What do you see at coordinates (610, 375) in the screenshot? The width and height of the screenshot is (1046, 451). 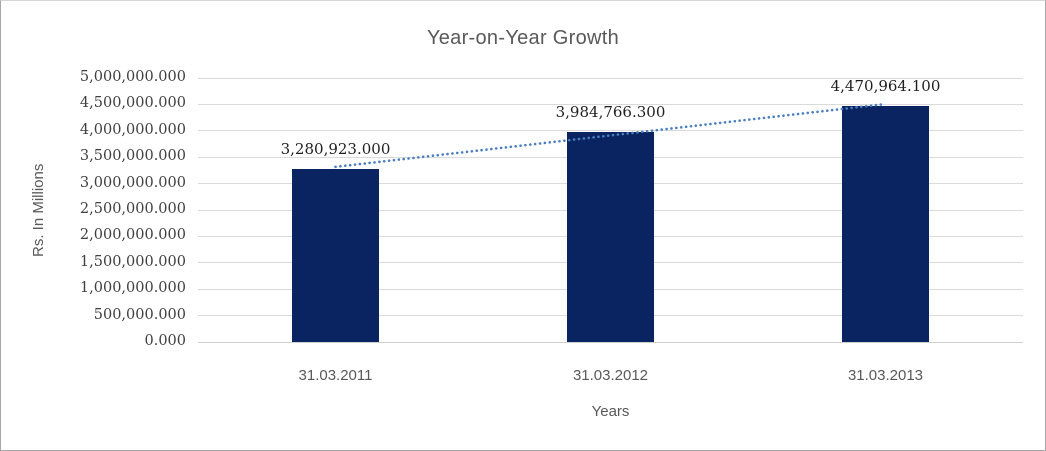 I see `x-category-label: 31.03.2012` at bounding box center [610, 375].